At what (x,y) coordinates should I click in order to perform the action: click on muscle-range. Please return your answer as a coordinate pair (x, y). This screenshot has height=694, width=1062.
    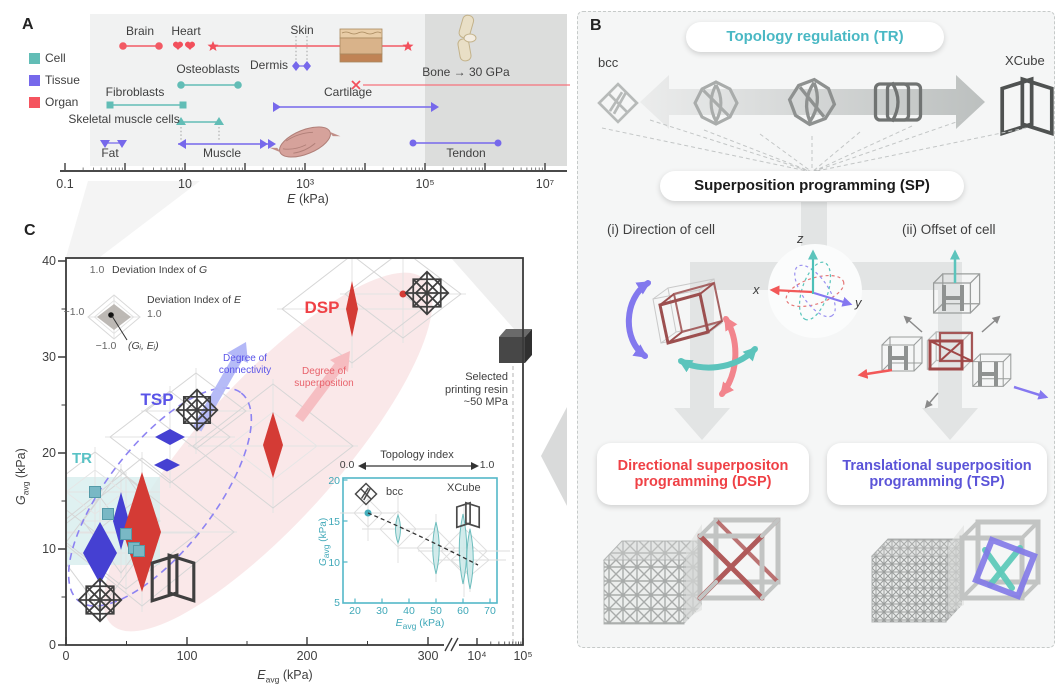
    Looking at the image, I should click on (227, 144).